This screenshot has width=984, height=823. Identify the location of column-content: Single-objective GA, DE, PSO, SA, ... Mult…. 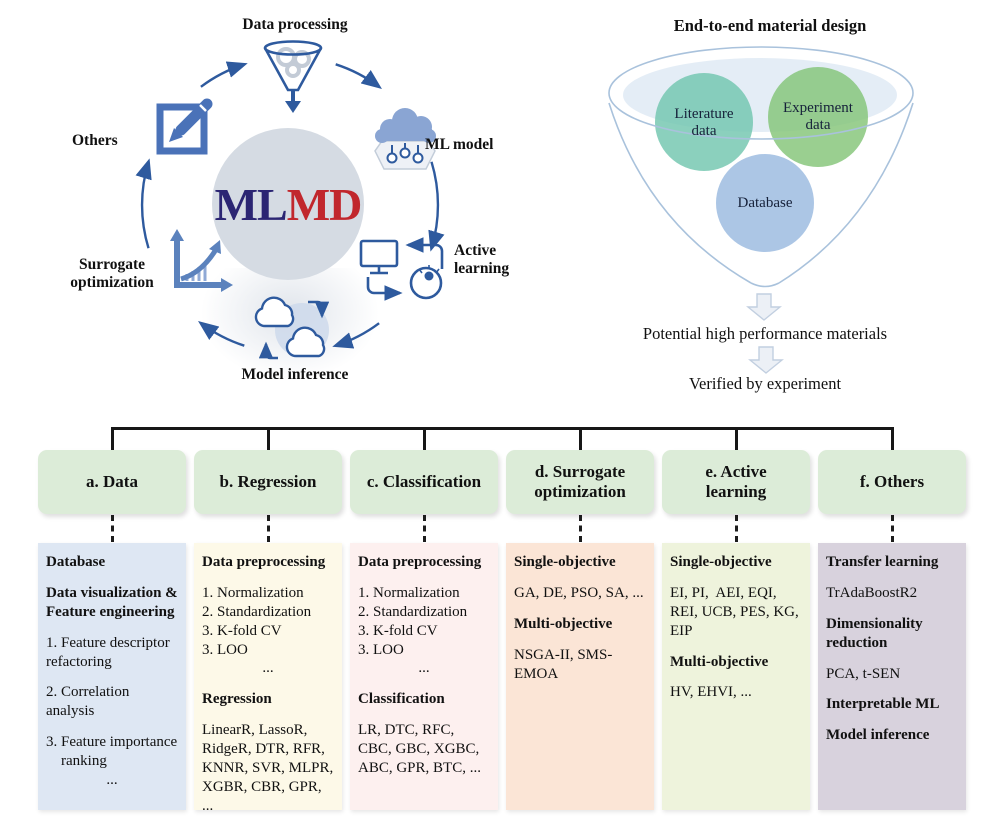
(580, 676).